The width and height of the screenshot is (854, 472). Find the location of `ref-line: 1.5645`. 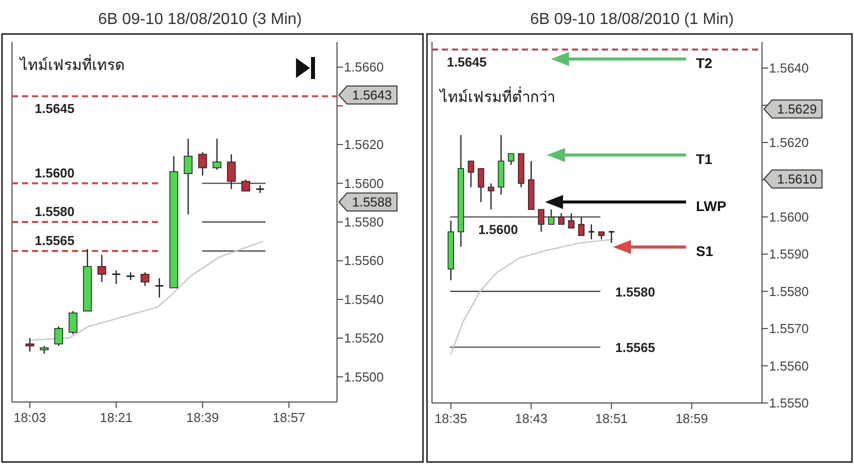

ref-line: 1.5645 is located at coordinates (174, 105).